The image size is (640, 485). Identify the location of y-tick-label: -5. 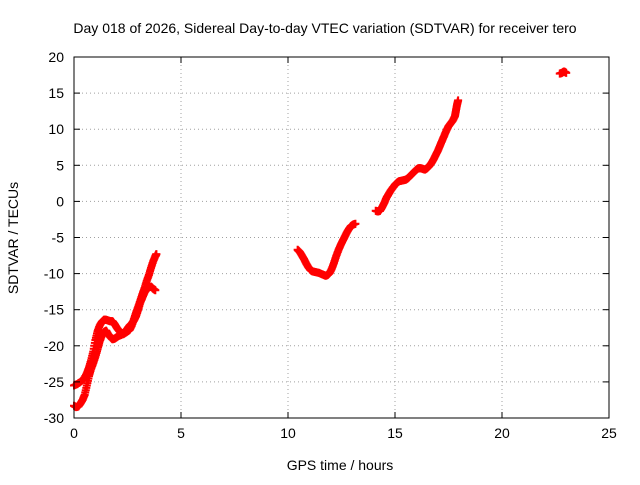
(58, 238).